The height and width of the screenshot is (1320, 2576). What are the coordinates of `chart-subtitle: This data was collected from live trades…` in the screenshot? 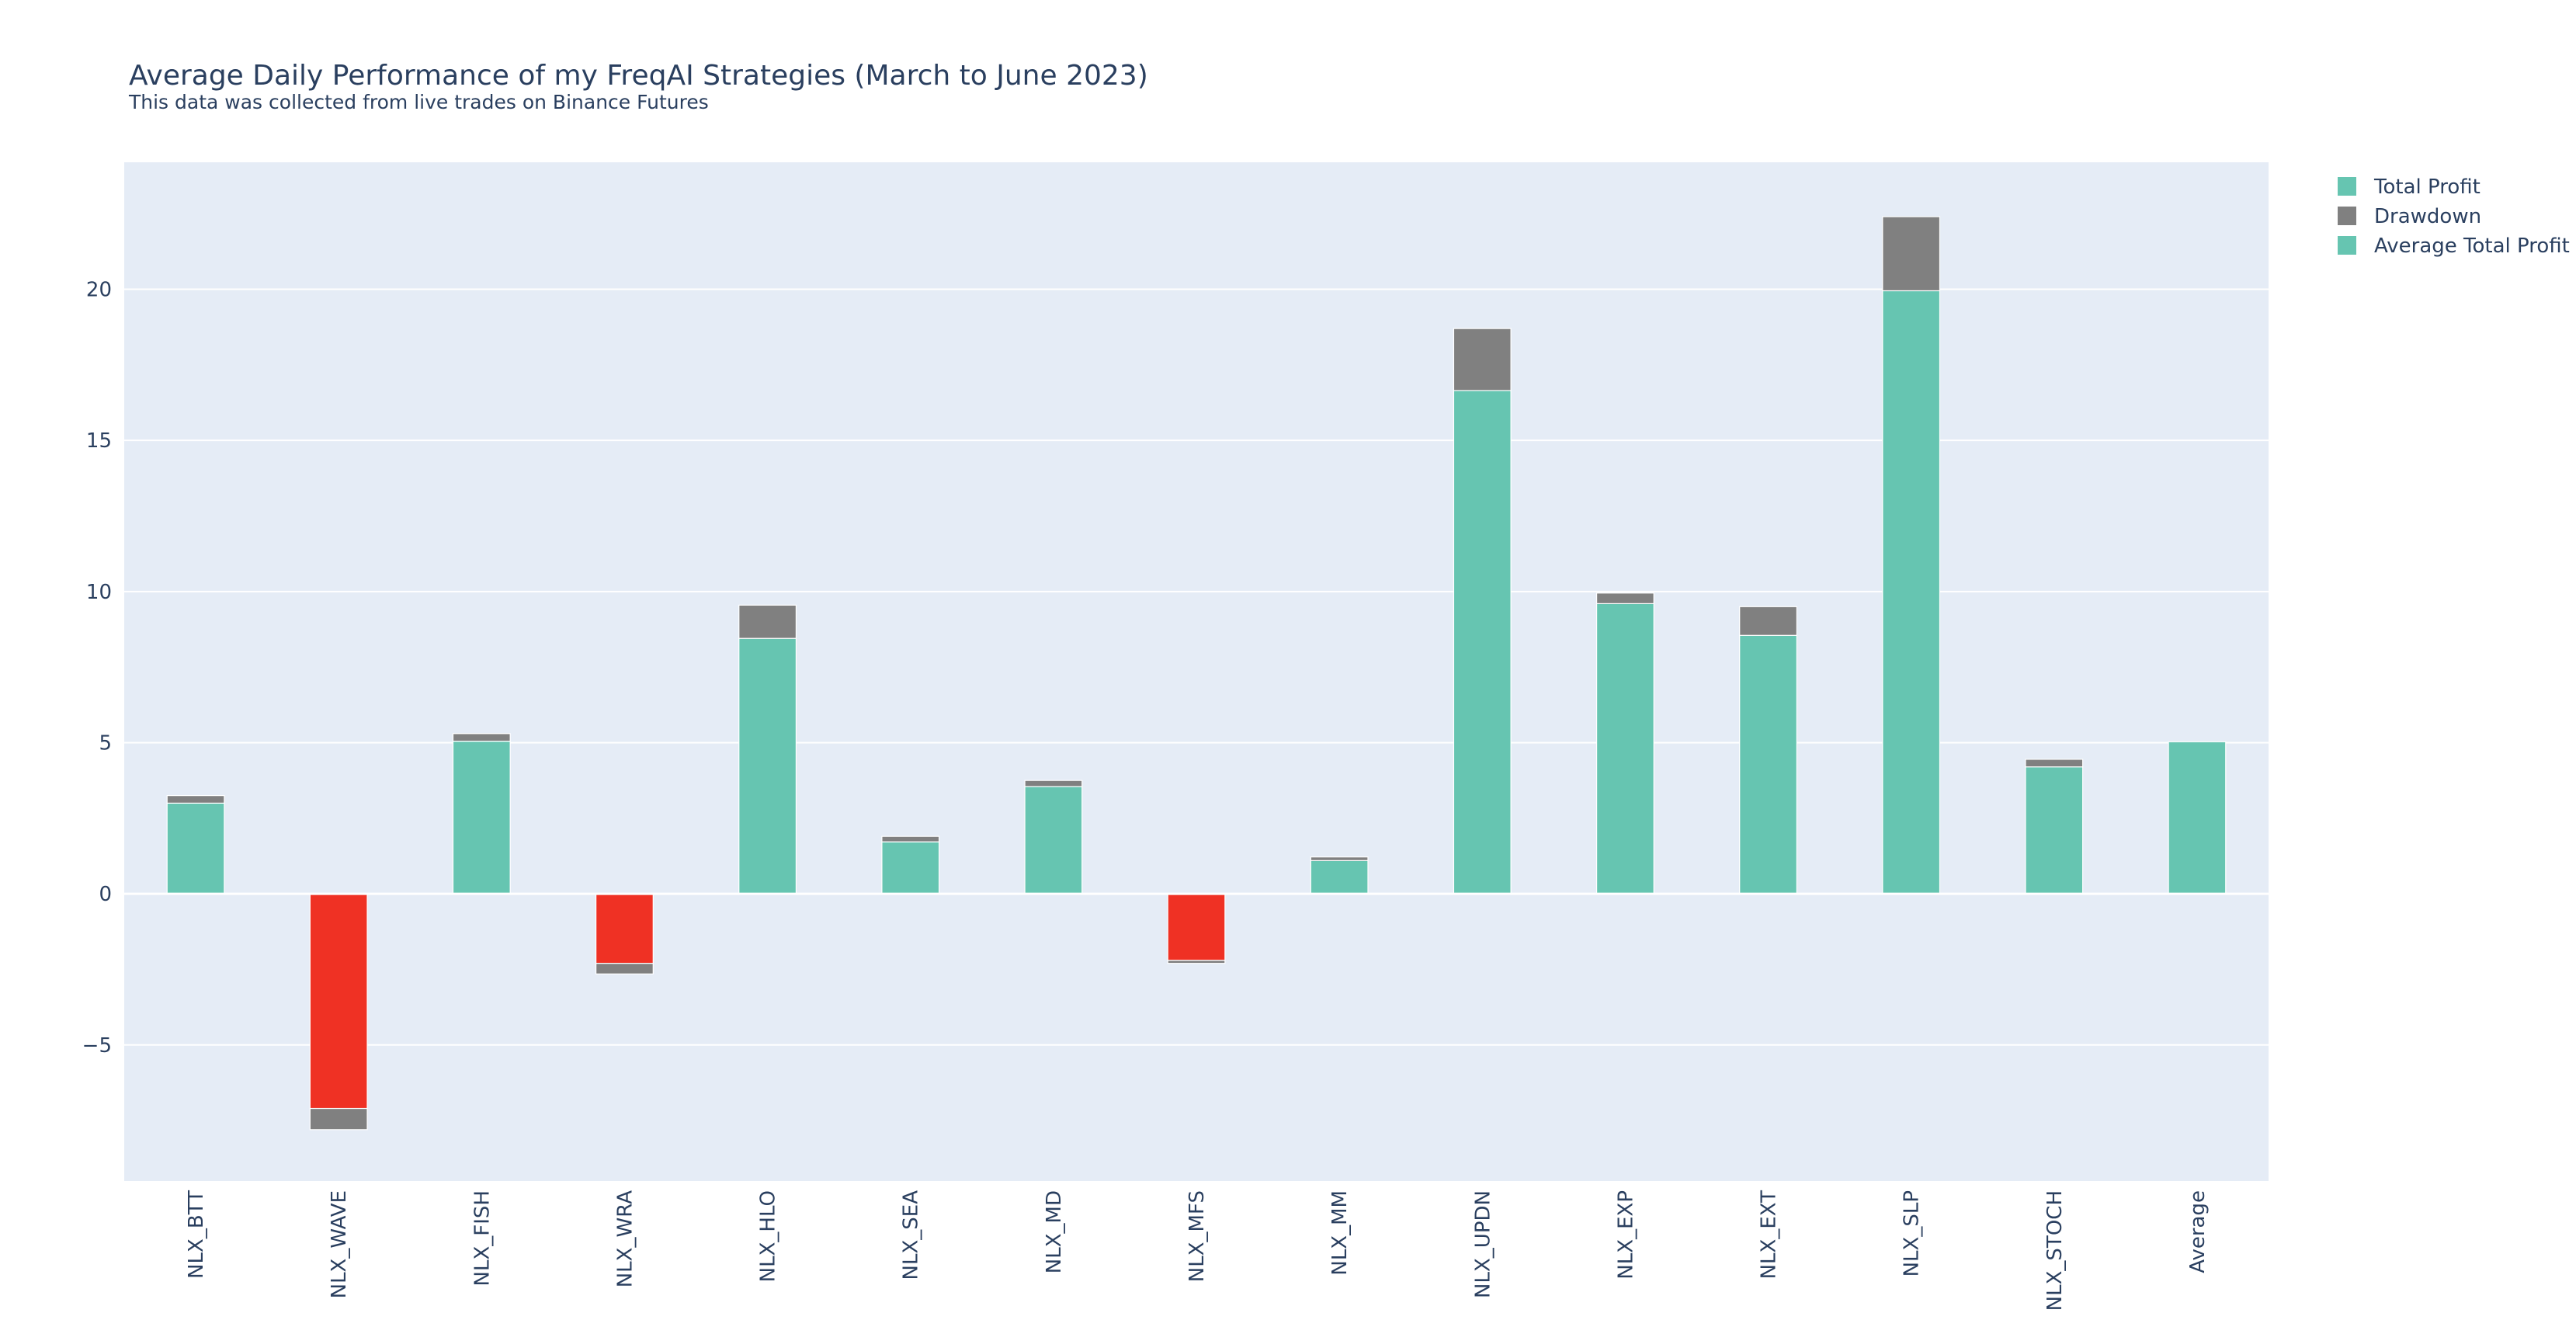 It's located at (419, 102).